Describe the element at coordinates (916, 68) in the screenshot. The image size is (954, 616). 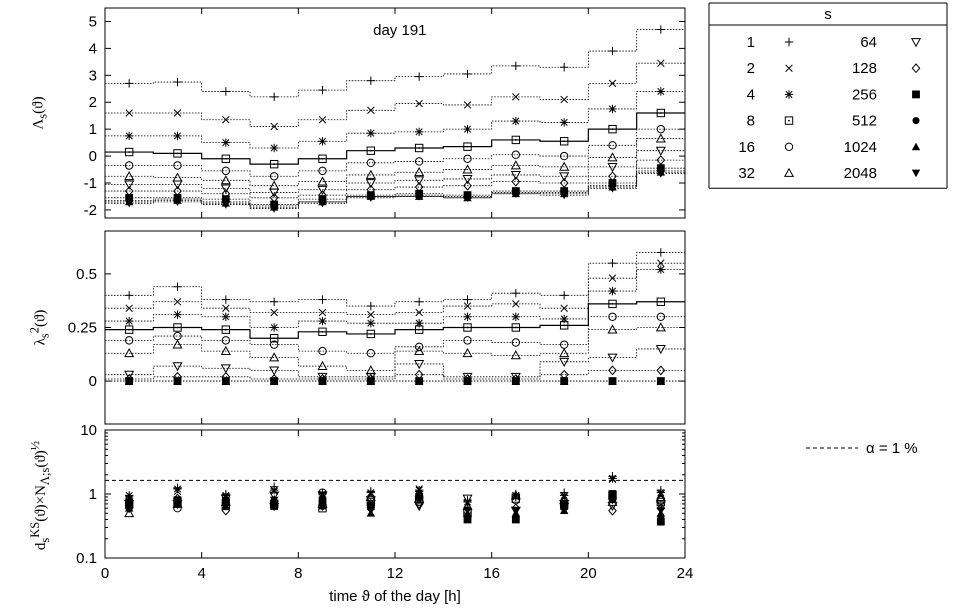
I see `legend-marker-s128` at that location.